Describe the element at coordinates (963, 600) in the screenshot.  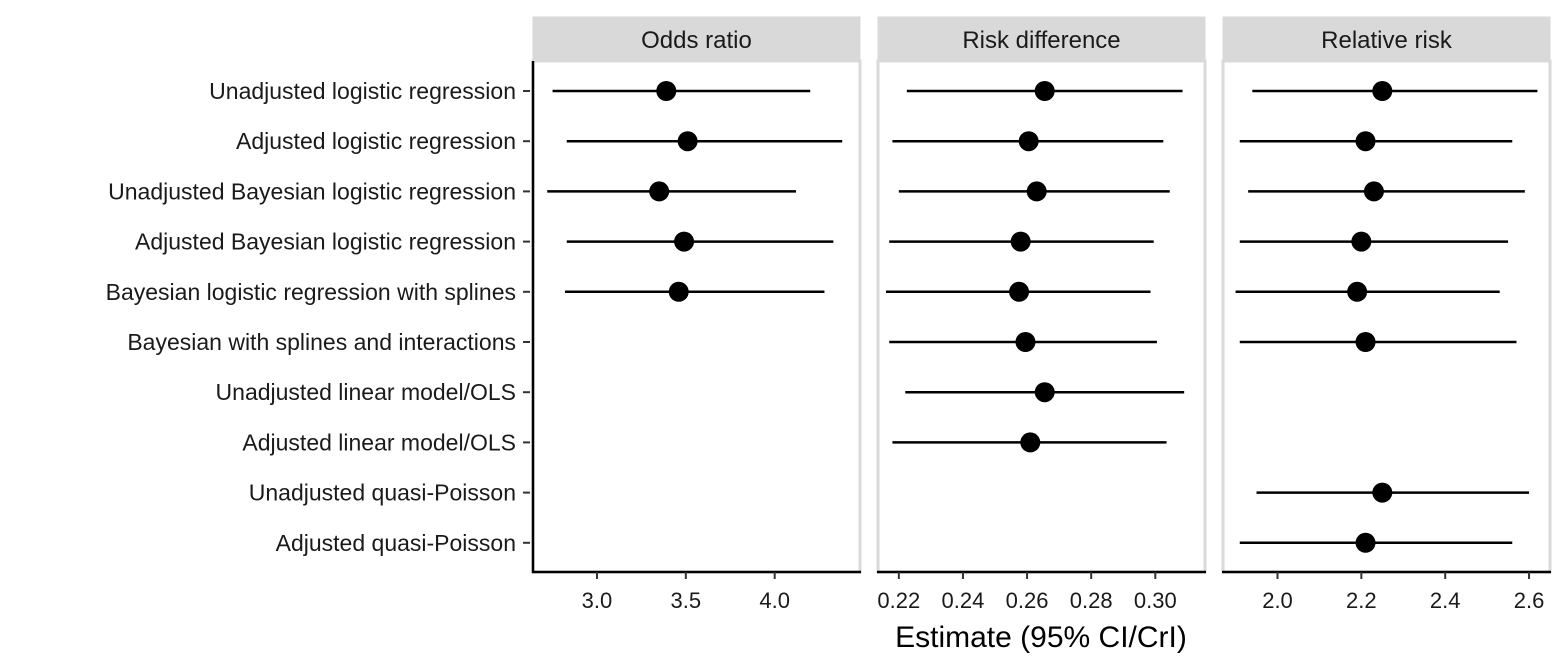
I see `x-tick-label: 0.24` at that location.